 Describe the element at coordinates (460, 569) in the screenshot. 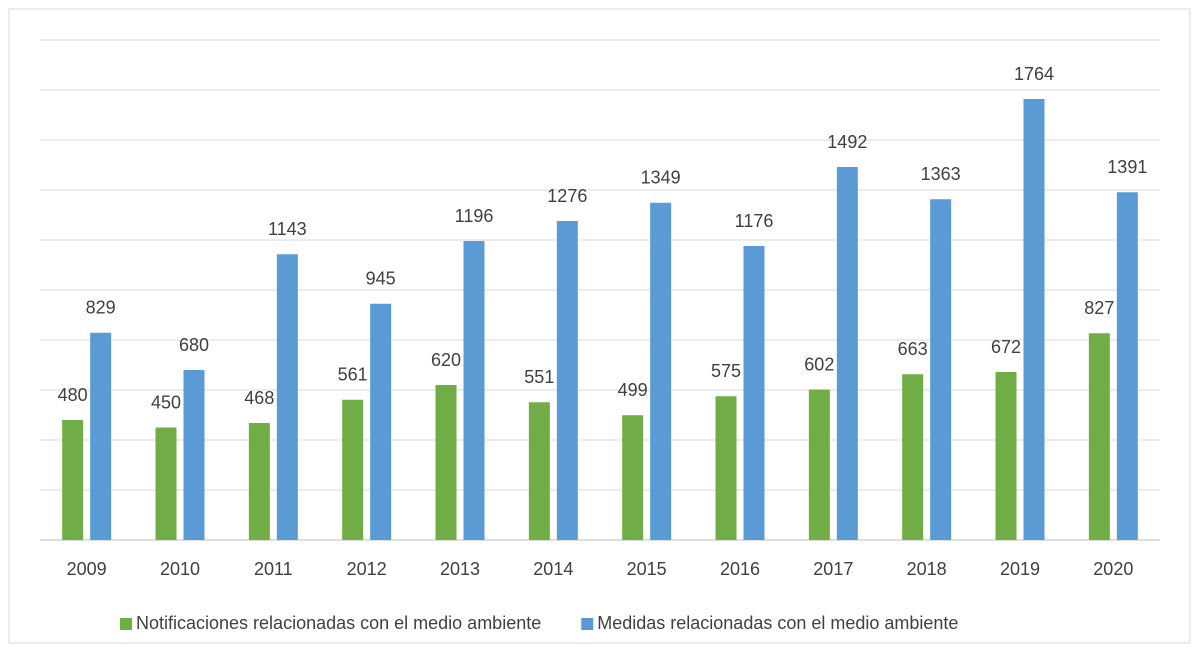

I see `x-tick-label: 2013` at that location.